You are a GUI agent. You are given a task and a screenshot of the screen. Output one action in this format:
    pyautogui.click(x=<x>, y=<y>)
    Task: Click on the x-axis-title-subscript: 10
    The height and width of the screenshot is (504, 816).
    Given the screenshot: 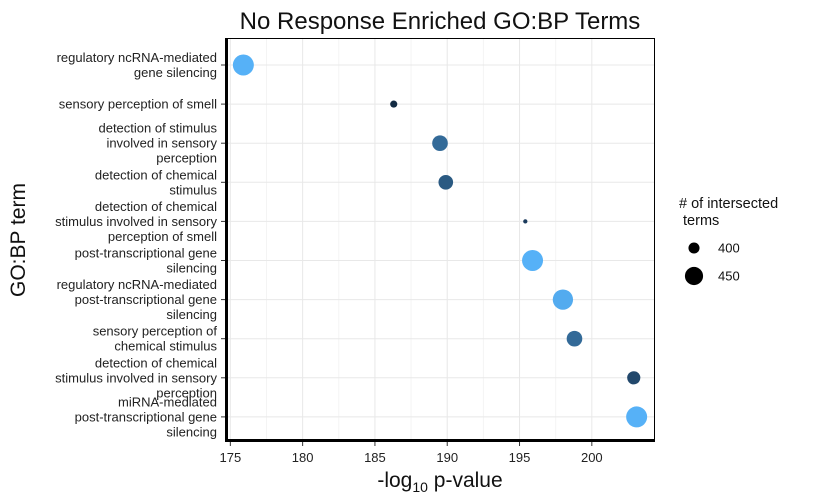 What is the action you would take?
    pyautogui.click(x=420, y=487)
    